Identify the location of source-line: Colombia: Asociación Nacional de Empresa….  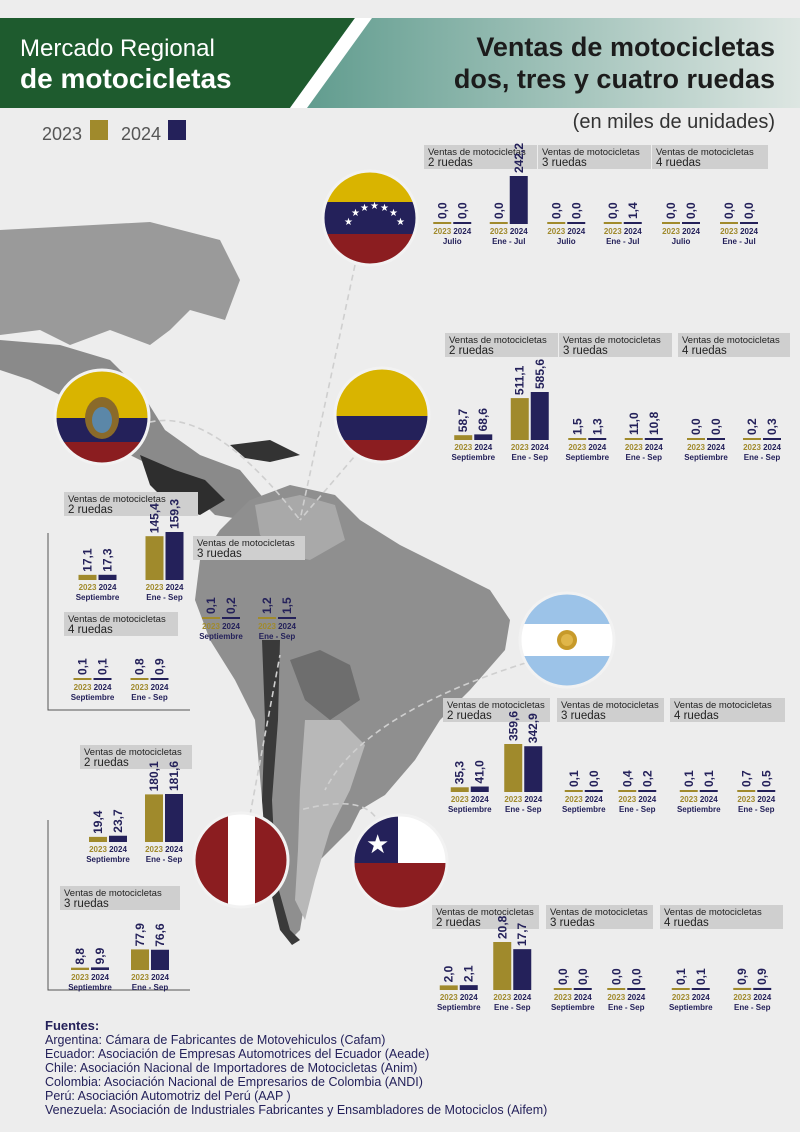
(234, 1082).